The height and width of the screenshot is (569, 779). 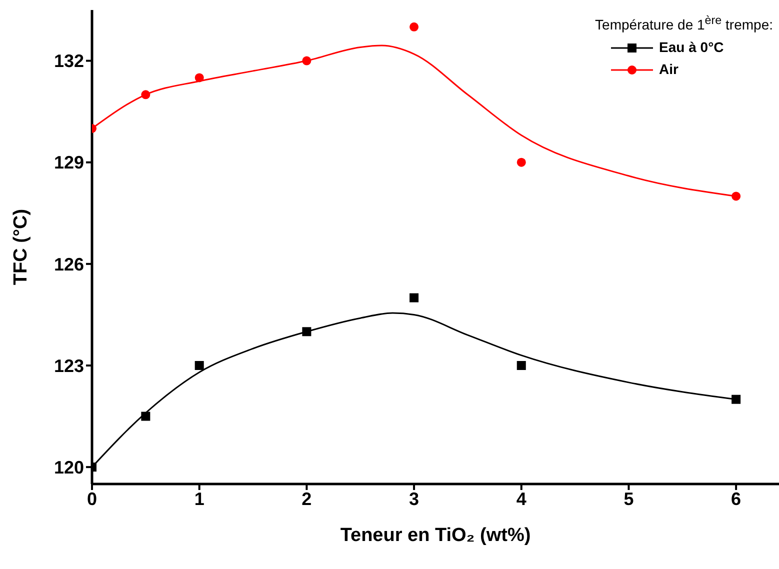 What do you see at coordinates (21, 247) in the screenshot?
I see `y-axis-title: TFC (°C)` at bounding box center [21, 247].